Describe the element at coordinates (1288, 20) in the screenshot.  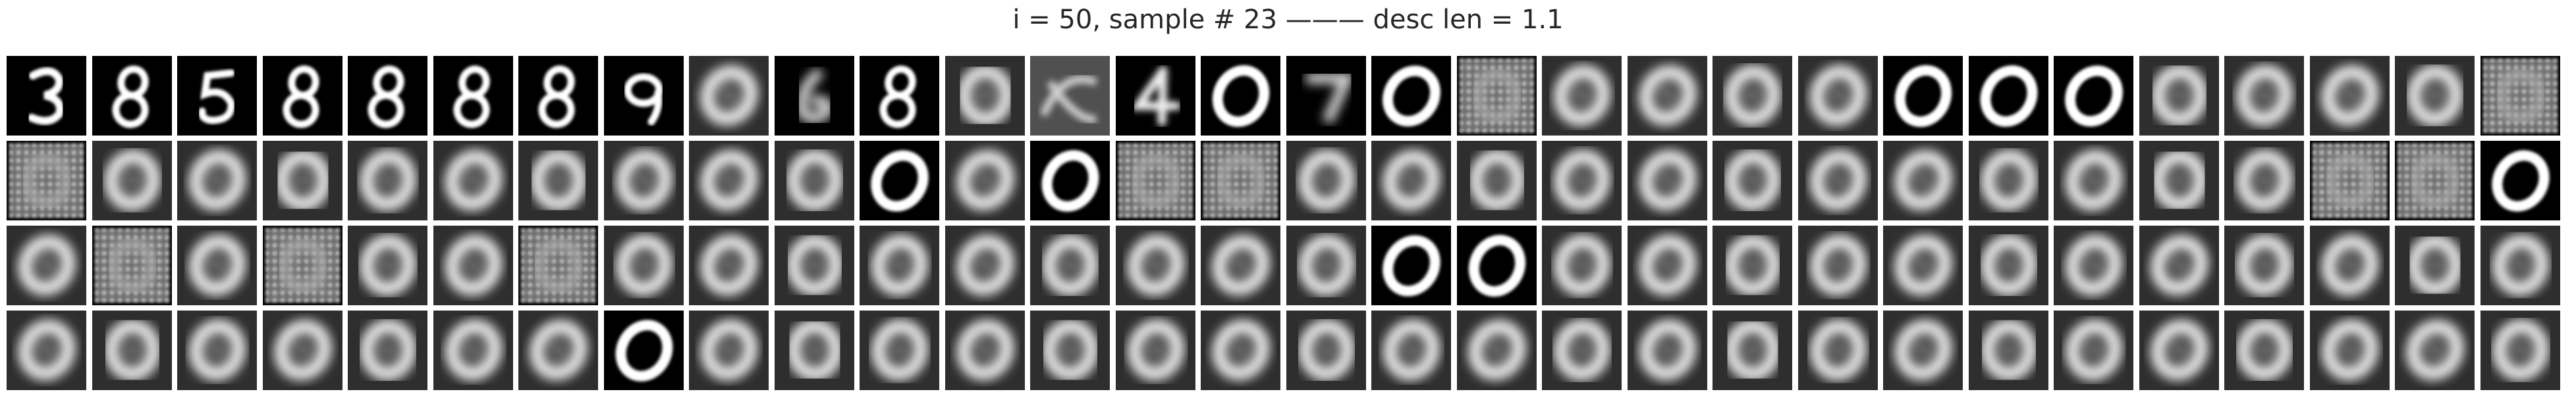
I see `figure-title: i = 50, sample # 23 ——— desc len = 1.1` at that location.